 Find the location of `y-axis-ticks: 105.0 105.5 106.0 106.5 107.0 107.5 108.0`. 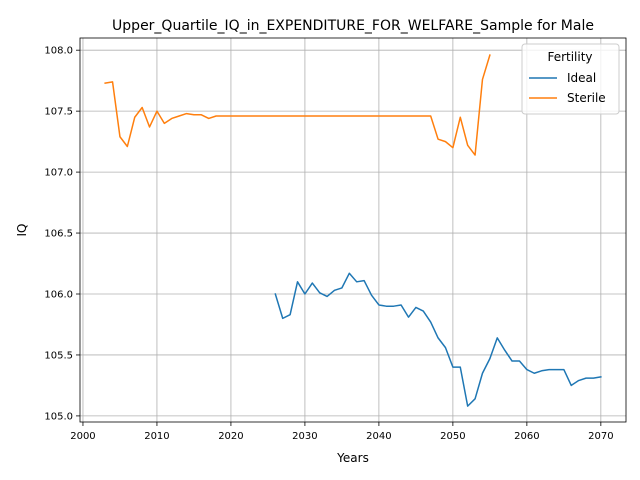

y-axis-ticks: 105.0 105.5 106.0 106.5 107.0 107.5 108.0 is located at coordinates (62, 234).